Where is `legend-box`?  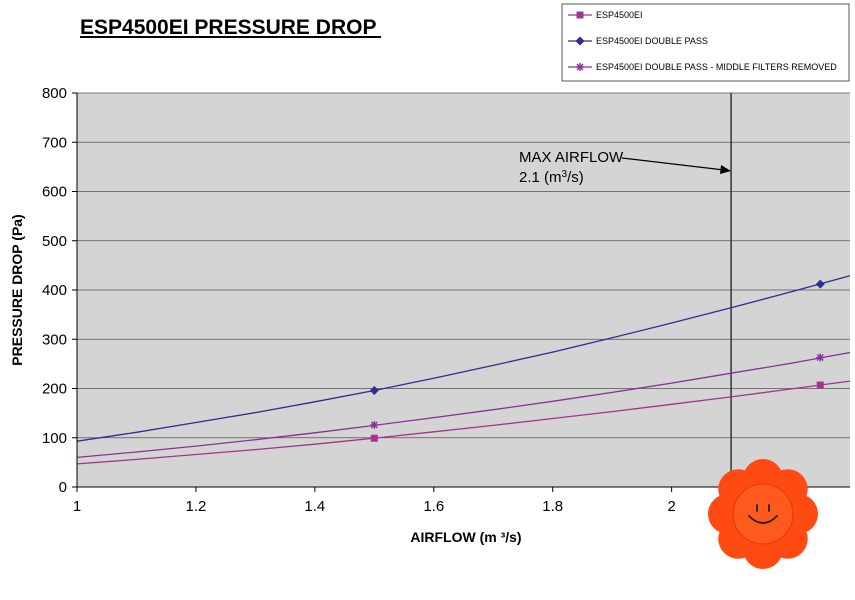 legend-box is located at coordinates (705, 42).